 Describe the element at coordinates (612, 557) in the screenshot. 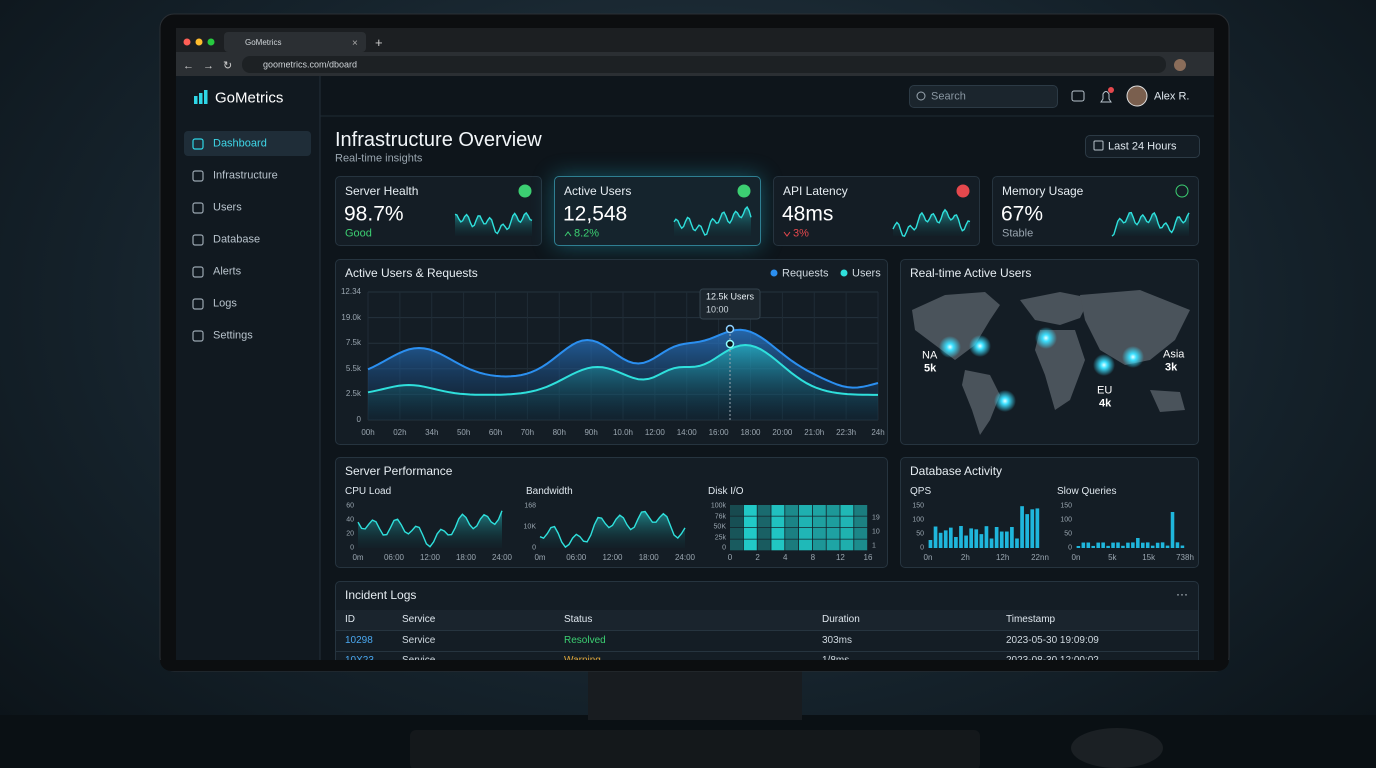

I see `x-tick-label: 12:00` at that location.